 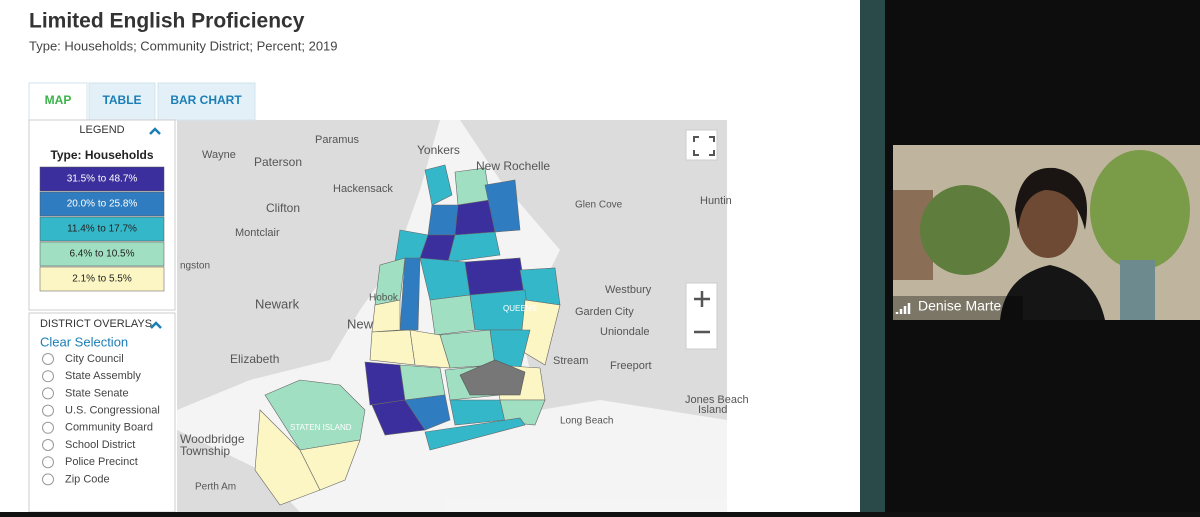 I want to click on map-footer, so click(x=586, y=505).